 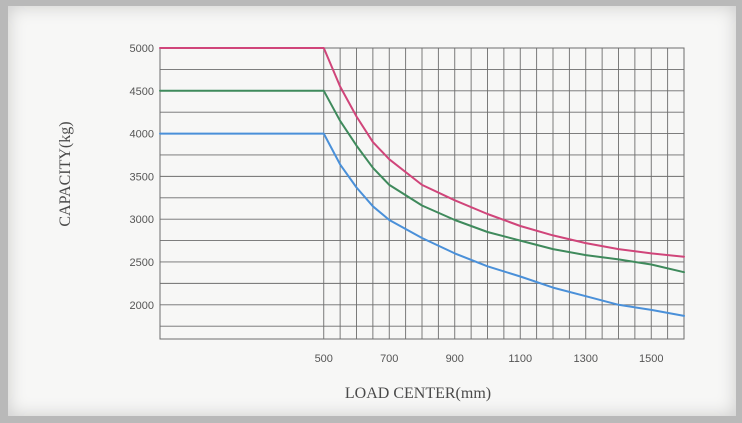 I want to click on x-tick-label: 500, so click(x=324, y=359).